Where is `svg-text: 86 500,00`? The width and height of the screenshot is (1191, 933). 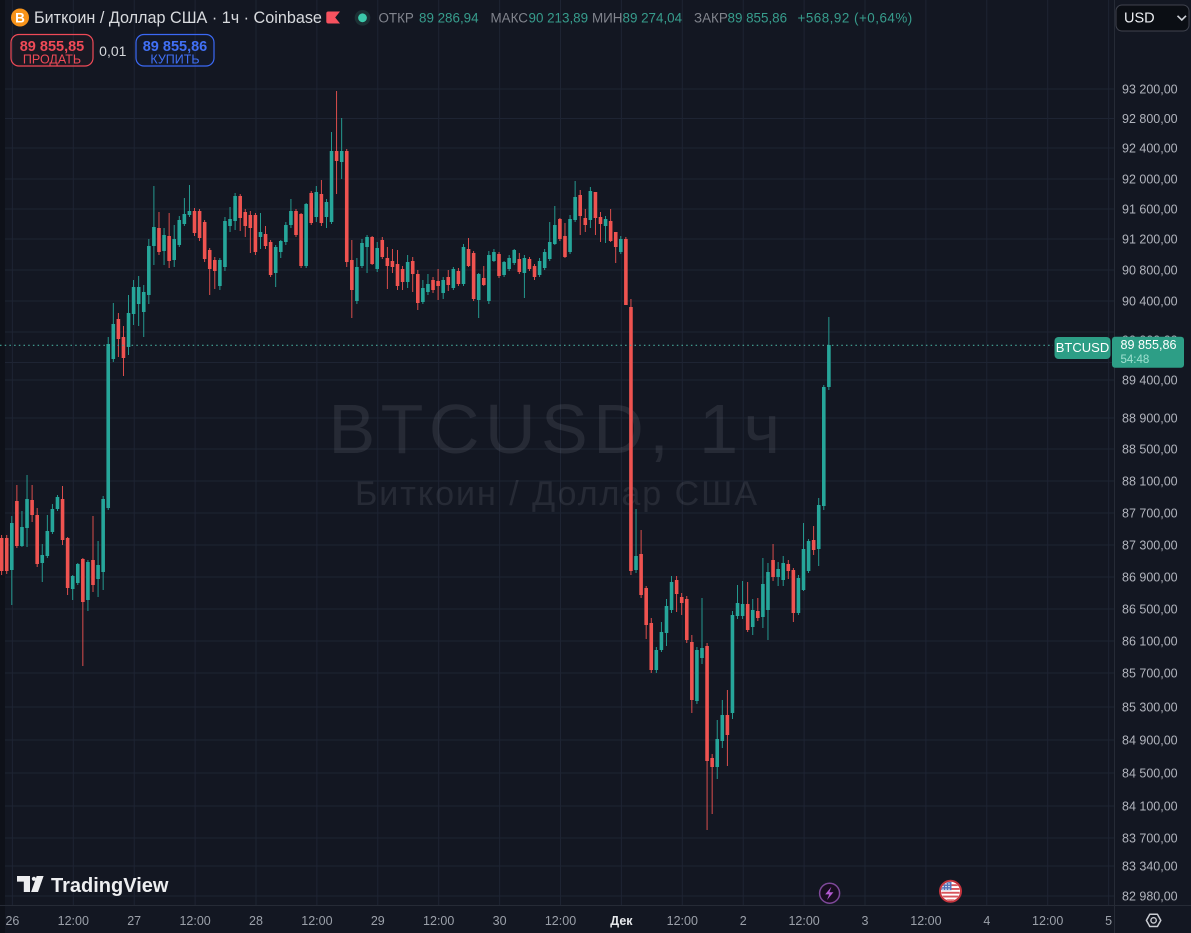 svg-text: 86 500,00 is located at coordinates (1150, 610).